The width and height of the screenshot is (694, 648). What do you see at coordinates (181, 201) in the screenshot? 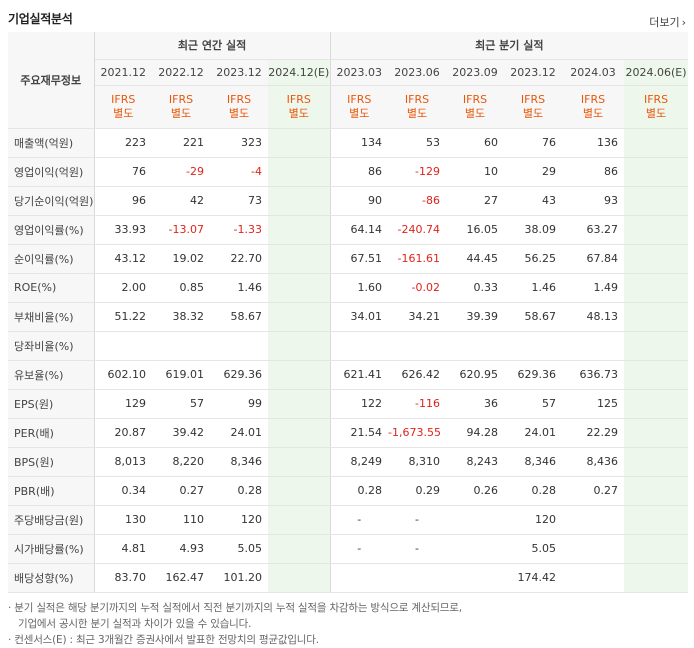
I see `value-cell: 42` at bounding box center [181, 201].